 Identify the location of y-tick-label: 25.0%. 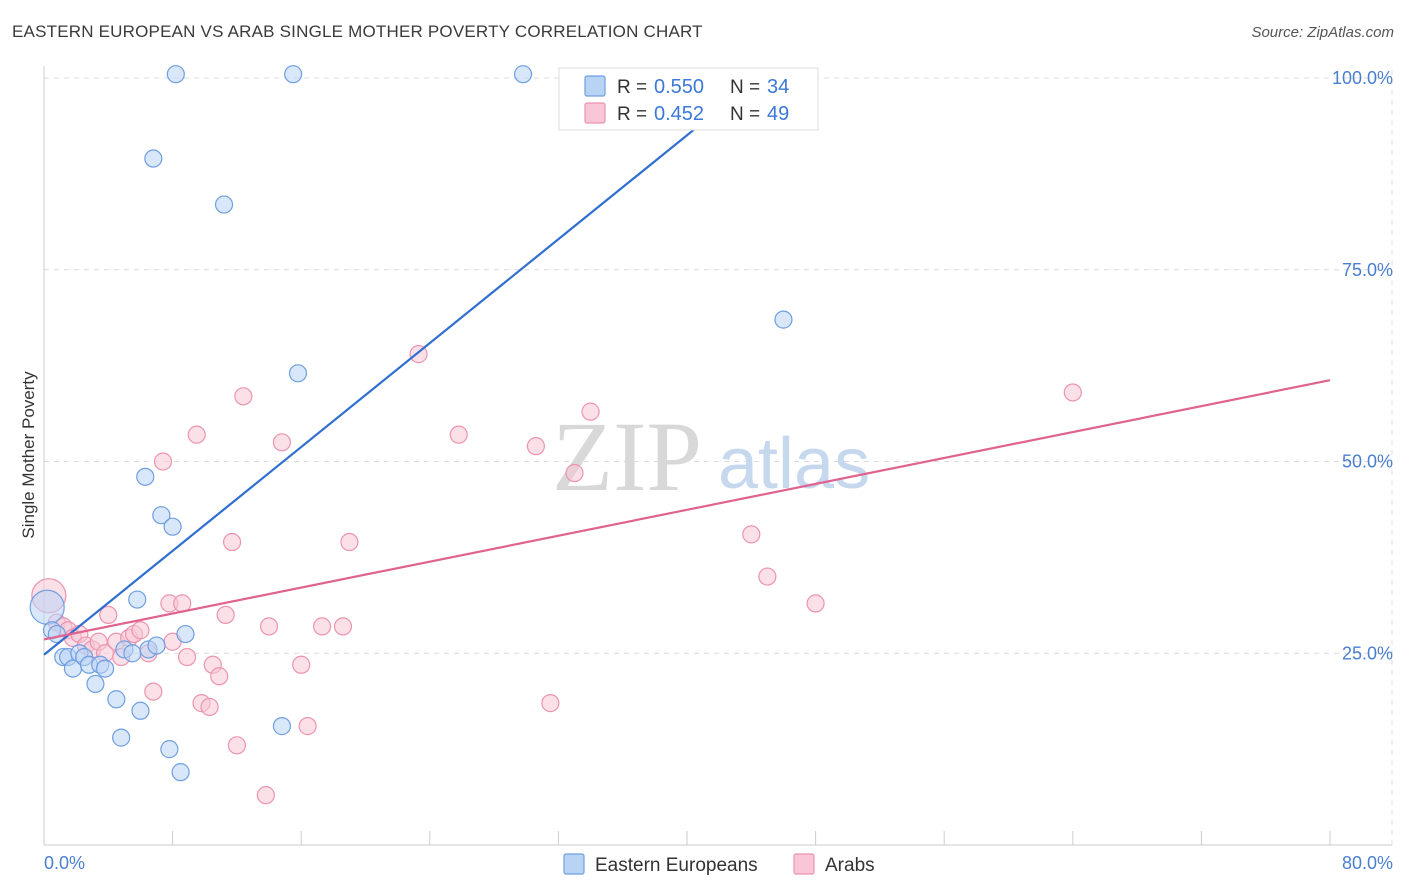
(1367, 653).